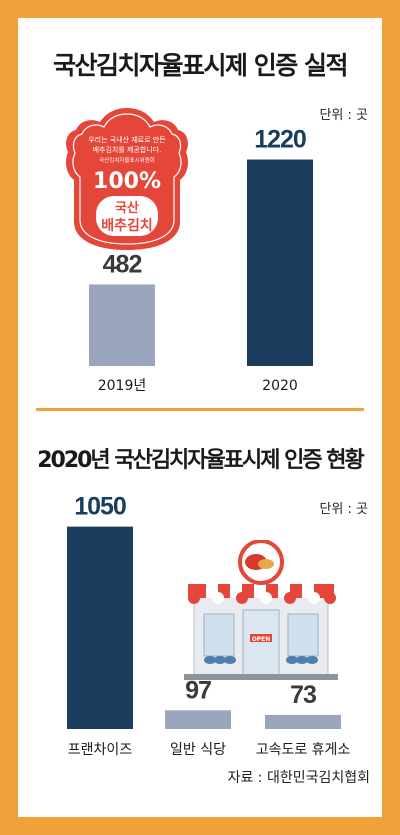 The width and height of the screenshot is (400, 835). Describe the element at coordinates (303, 695) in the screenshot. I see `chart2-value-label-2: 73` at that location.